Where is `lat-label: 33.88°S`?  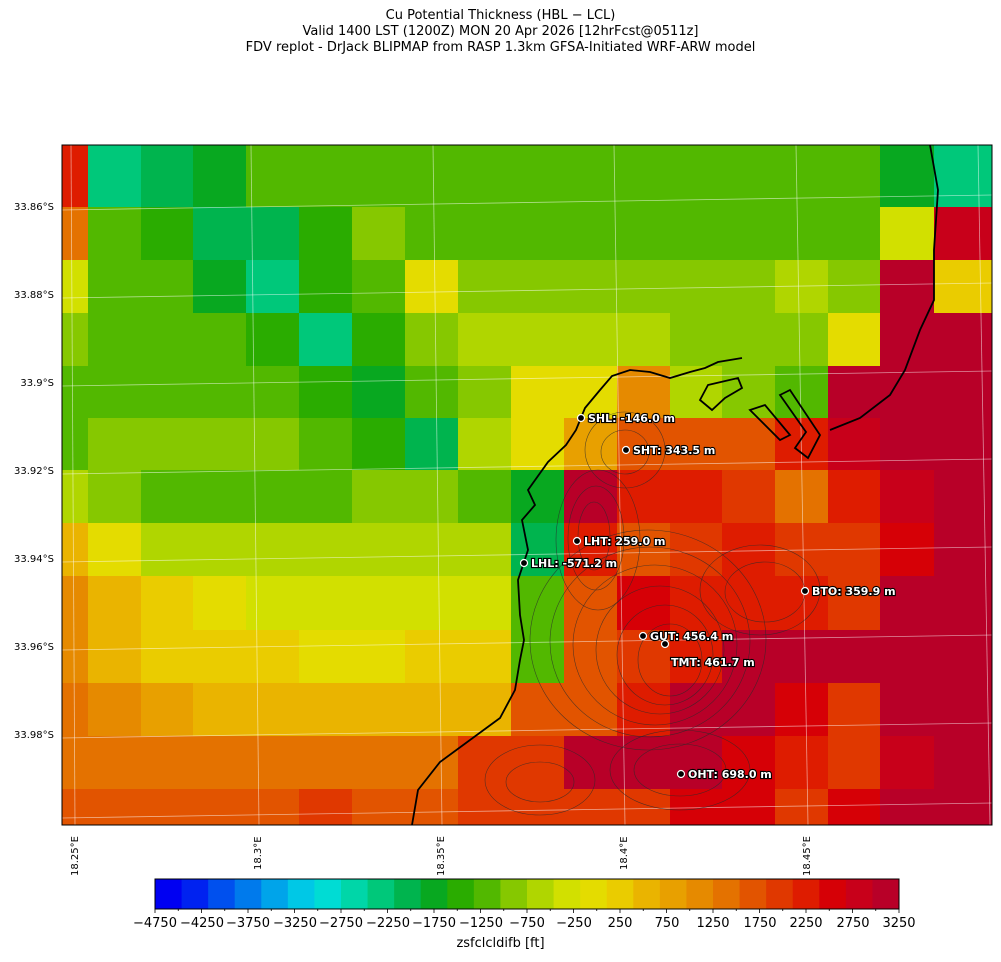
lat-label: 33.88°S is located at coordinates (34, 295).